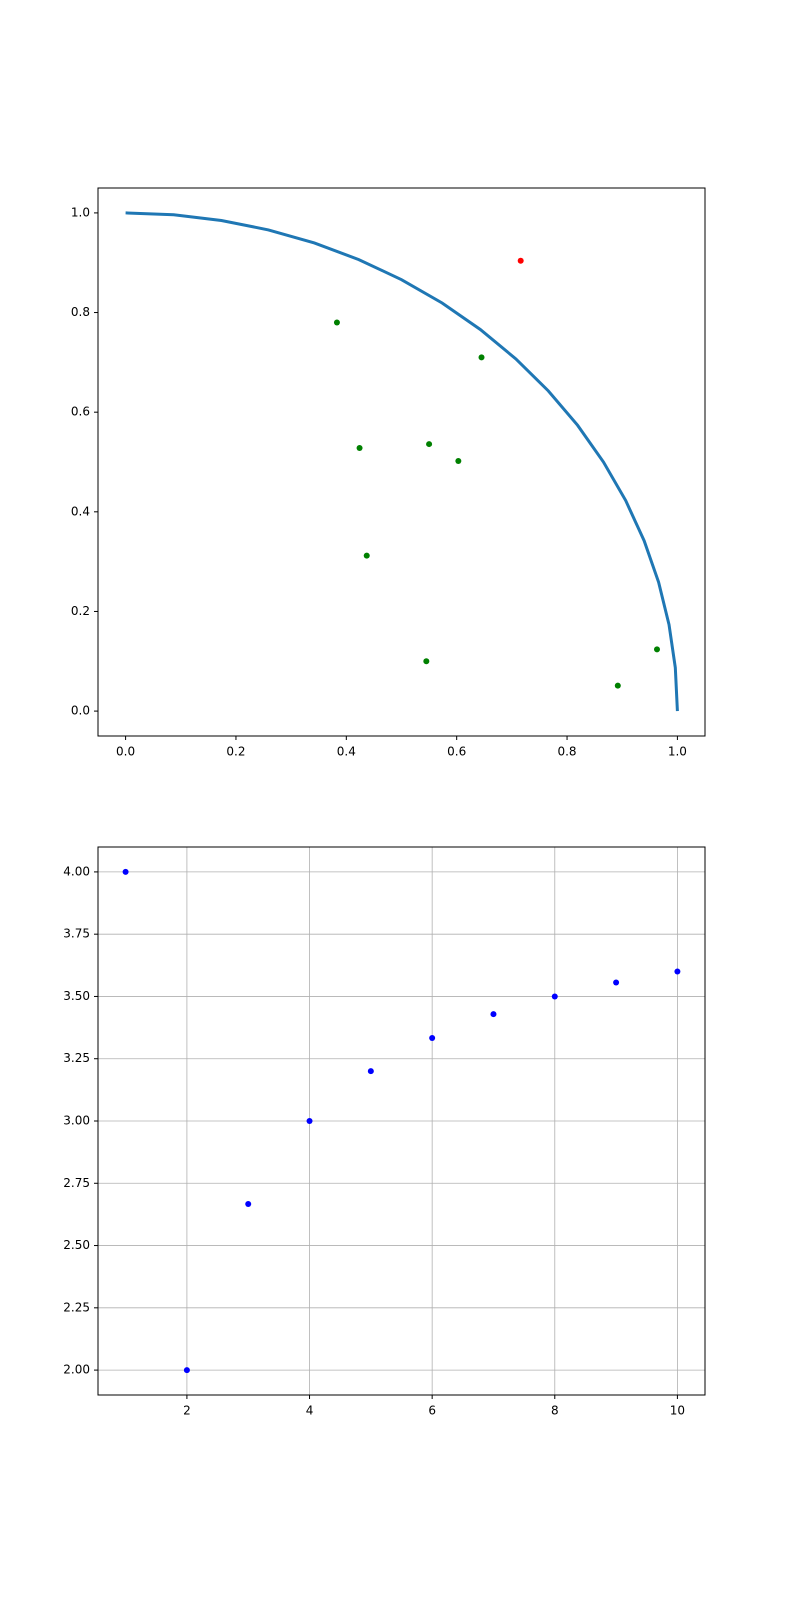 Image resolution: width=800 pixels, height=1600 pixels. I want to click on y-tick-label: 2.00, so click(76, 1370).